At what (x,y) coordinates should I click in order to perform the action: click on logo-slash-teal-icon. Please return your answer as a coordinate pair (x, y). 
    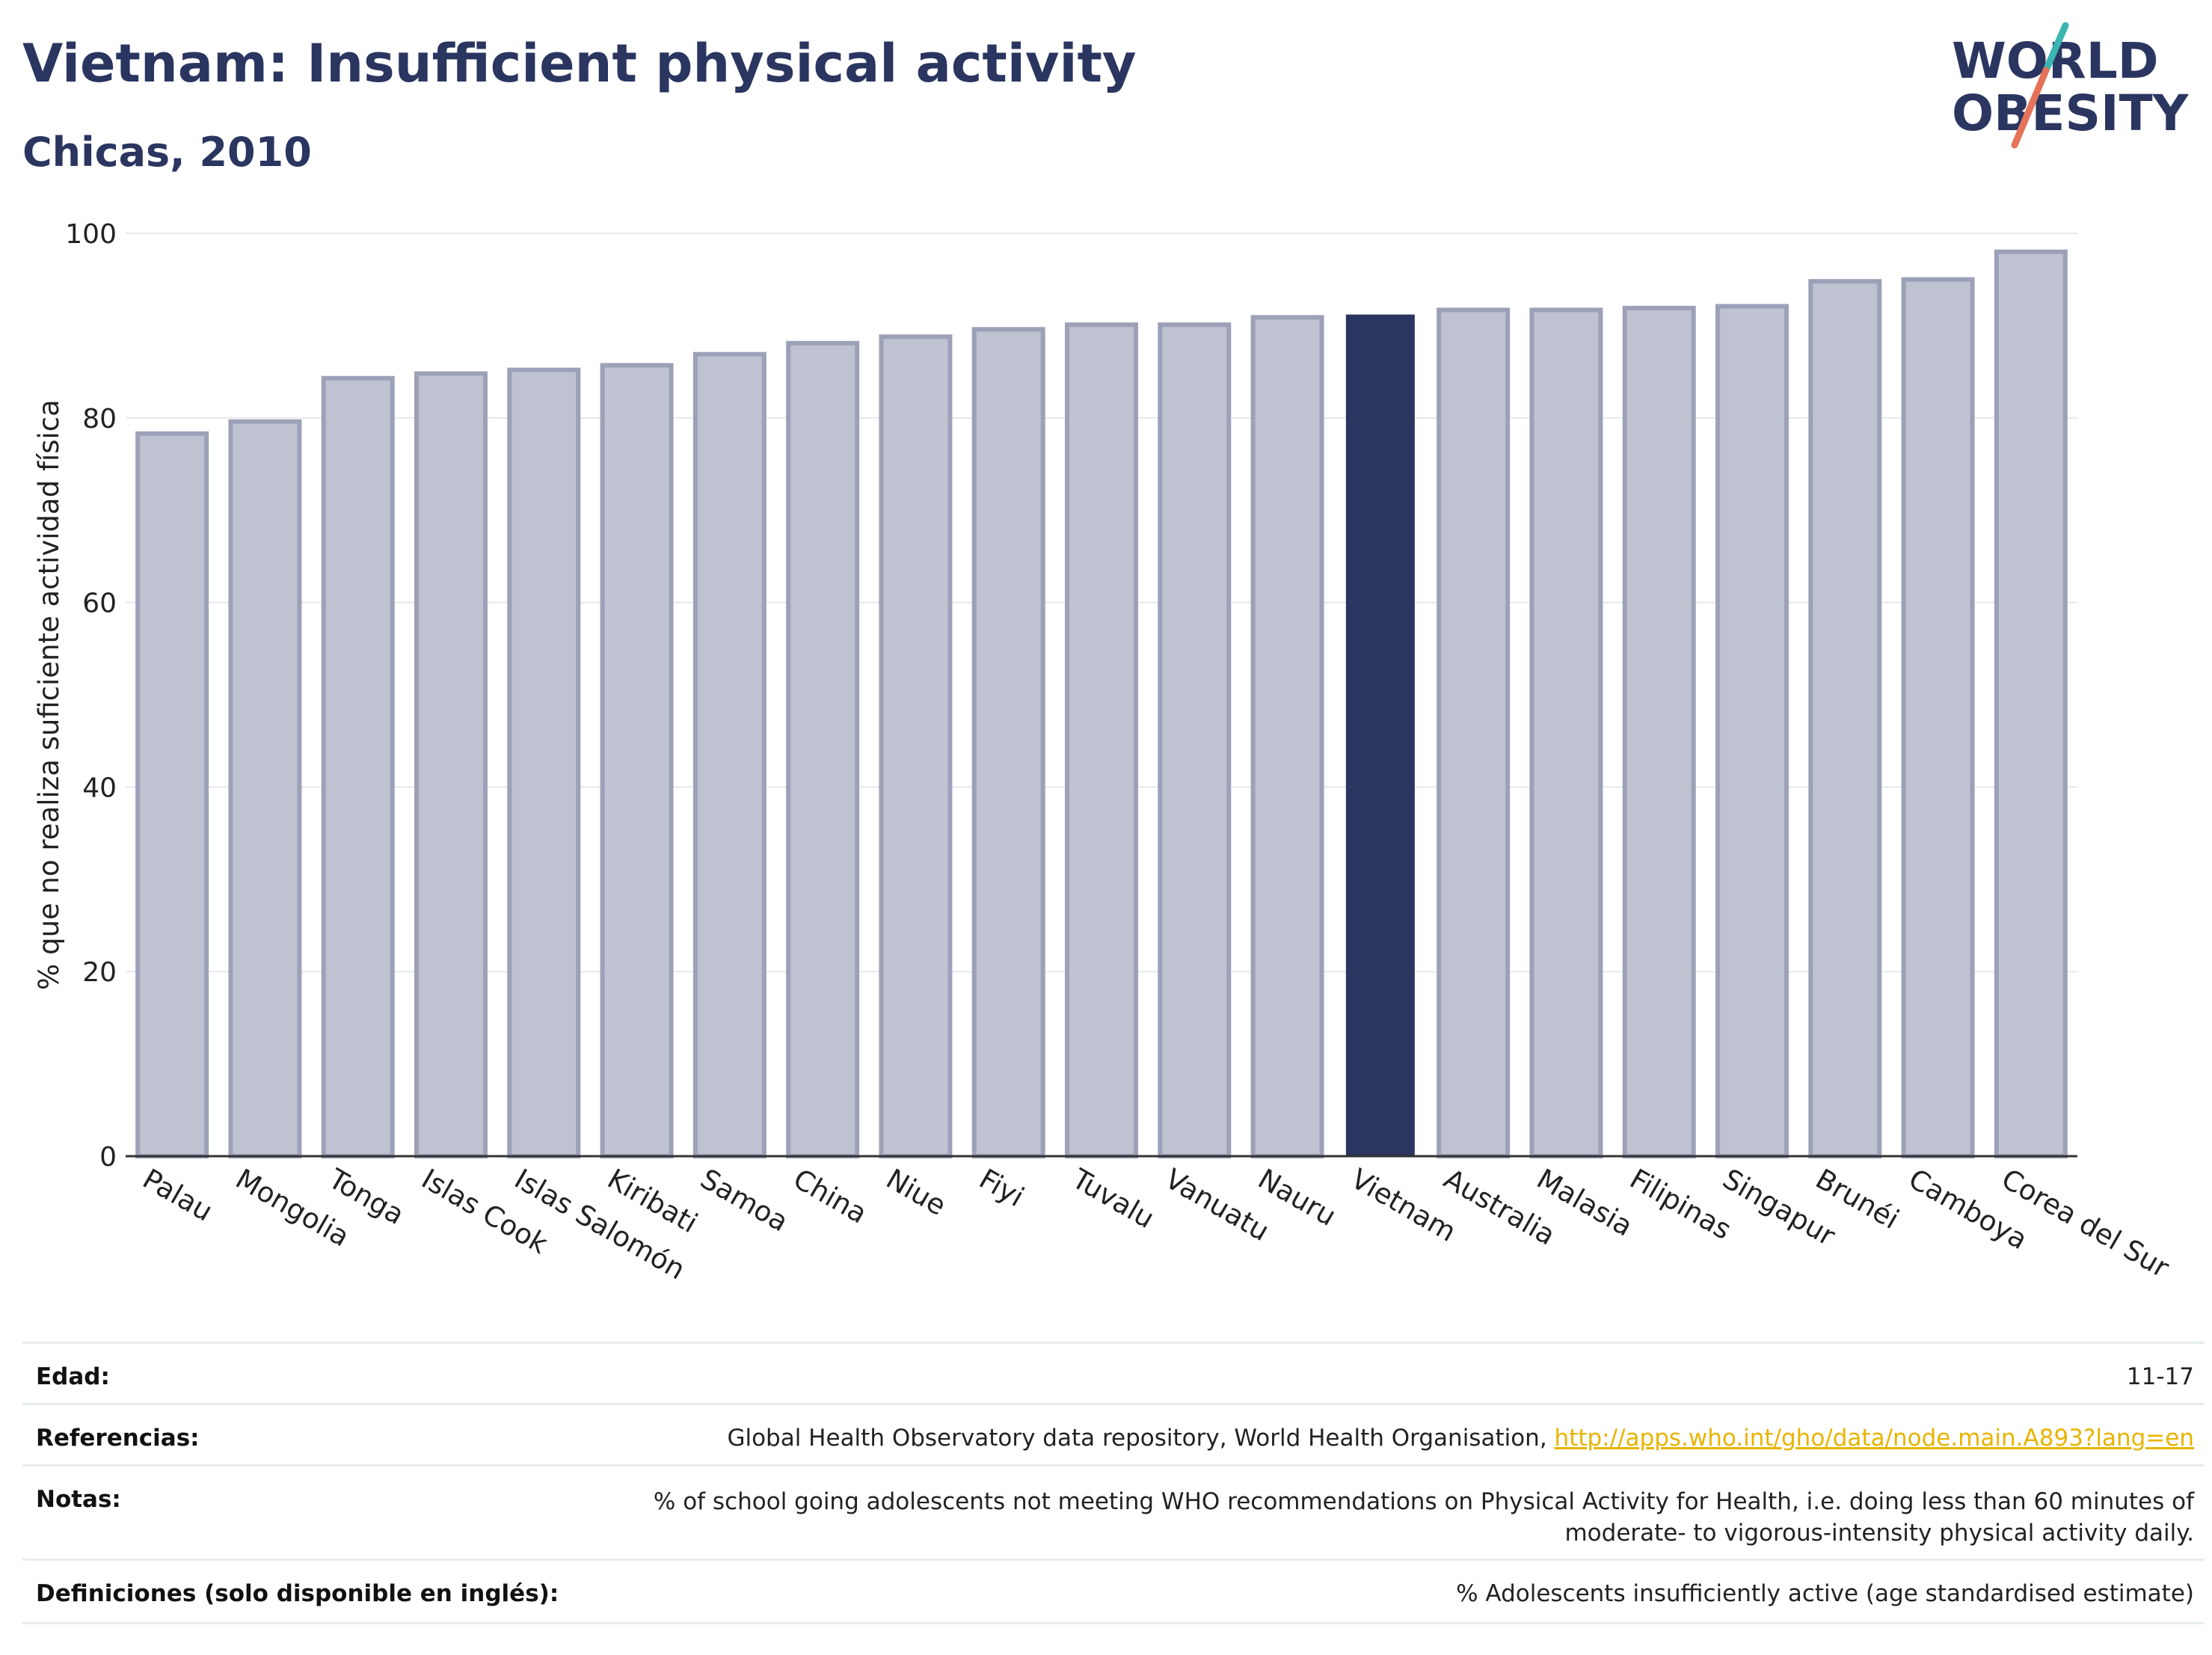
    Looking at the image, I should click on (2055, 48).